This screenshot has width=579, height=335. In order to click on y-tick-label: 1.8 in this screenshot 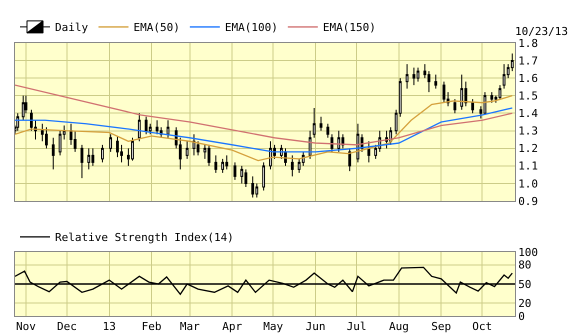, I will do `click(528, 43)`.